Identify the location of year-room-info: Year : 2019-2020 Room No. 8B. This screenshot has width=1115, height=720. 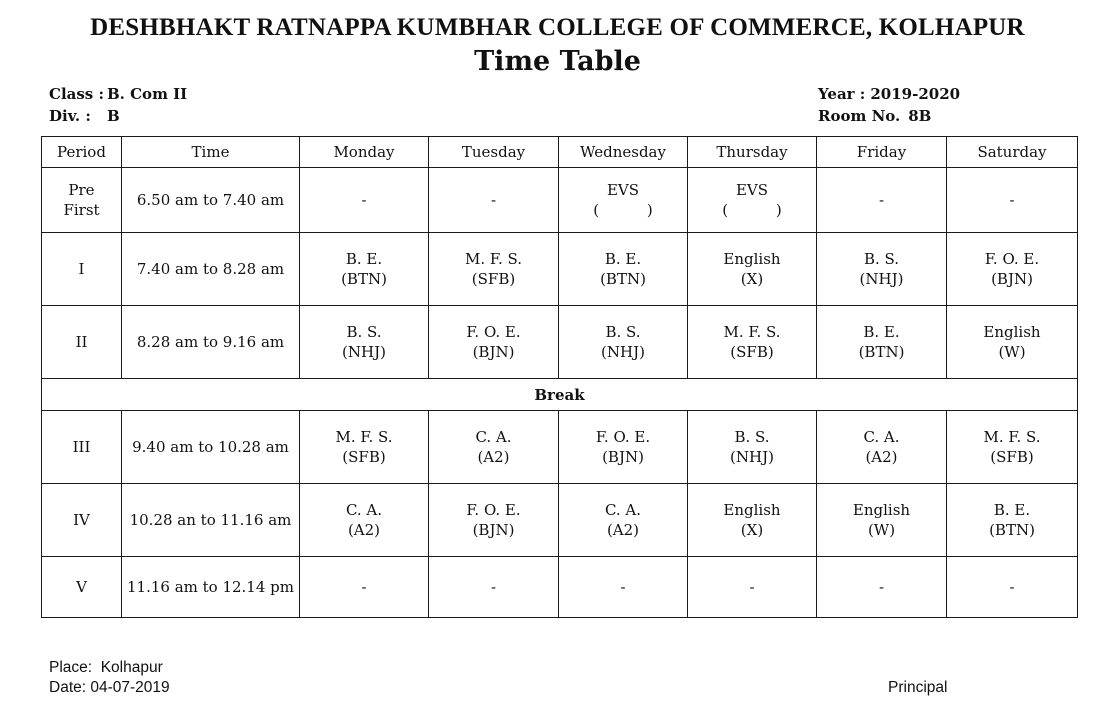
(889, 105).